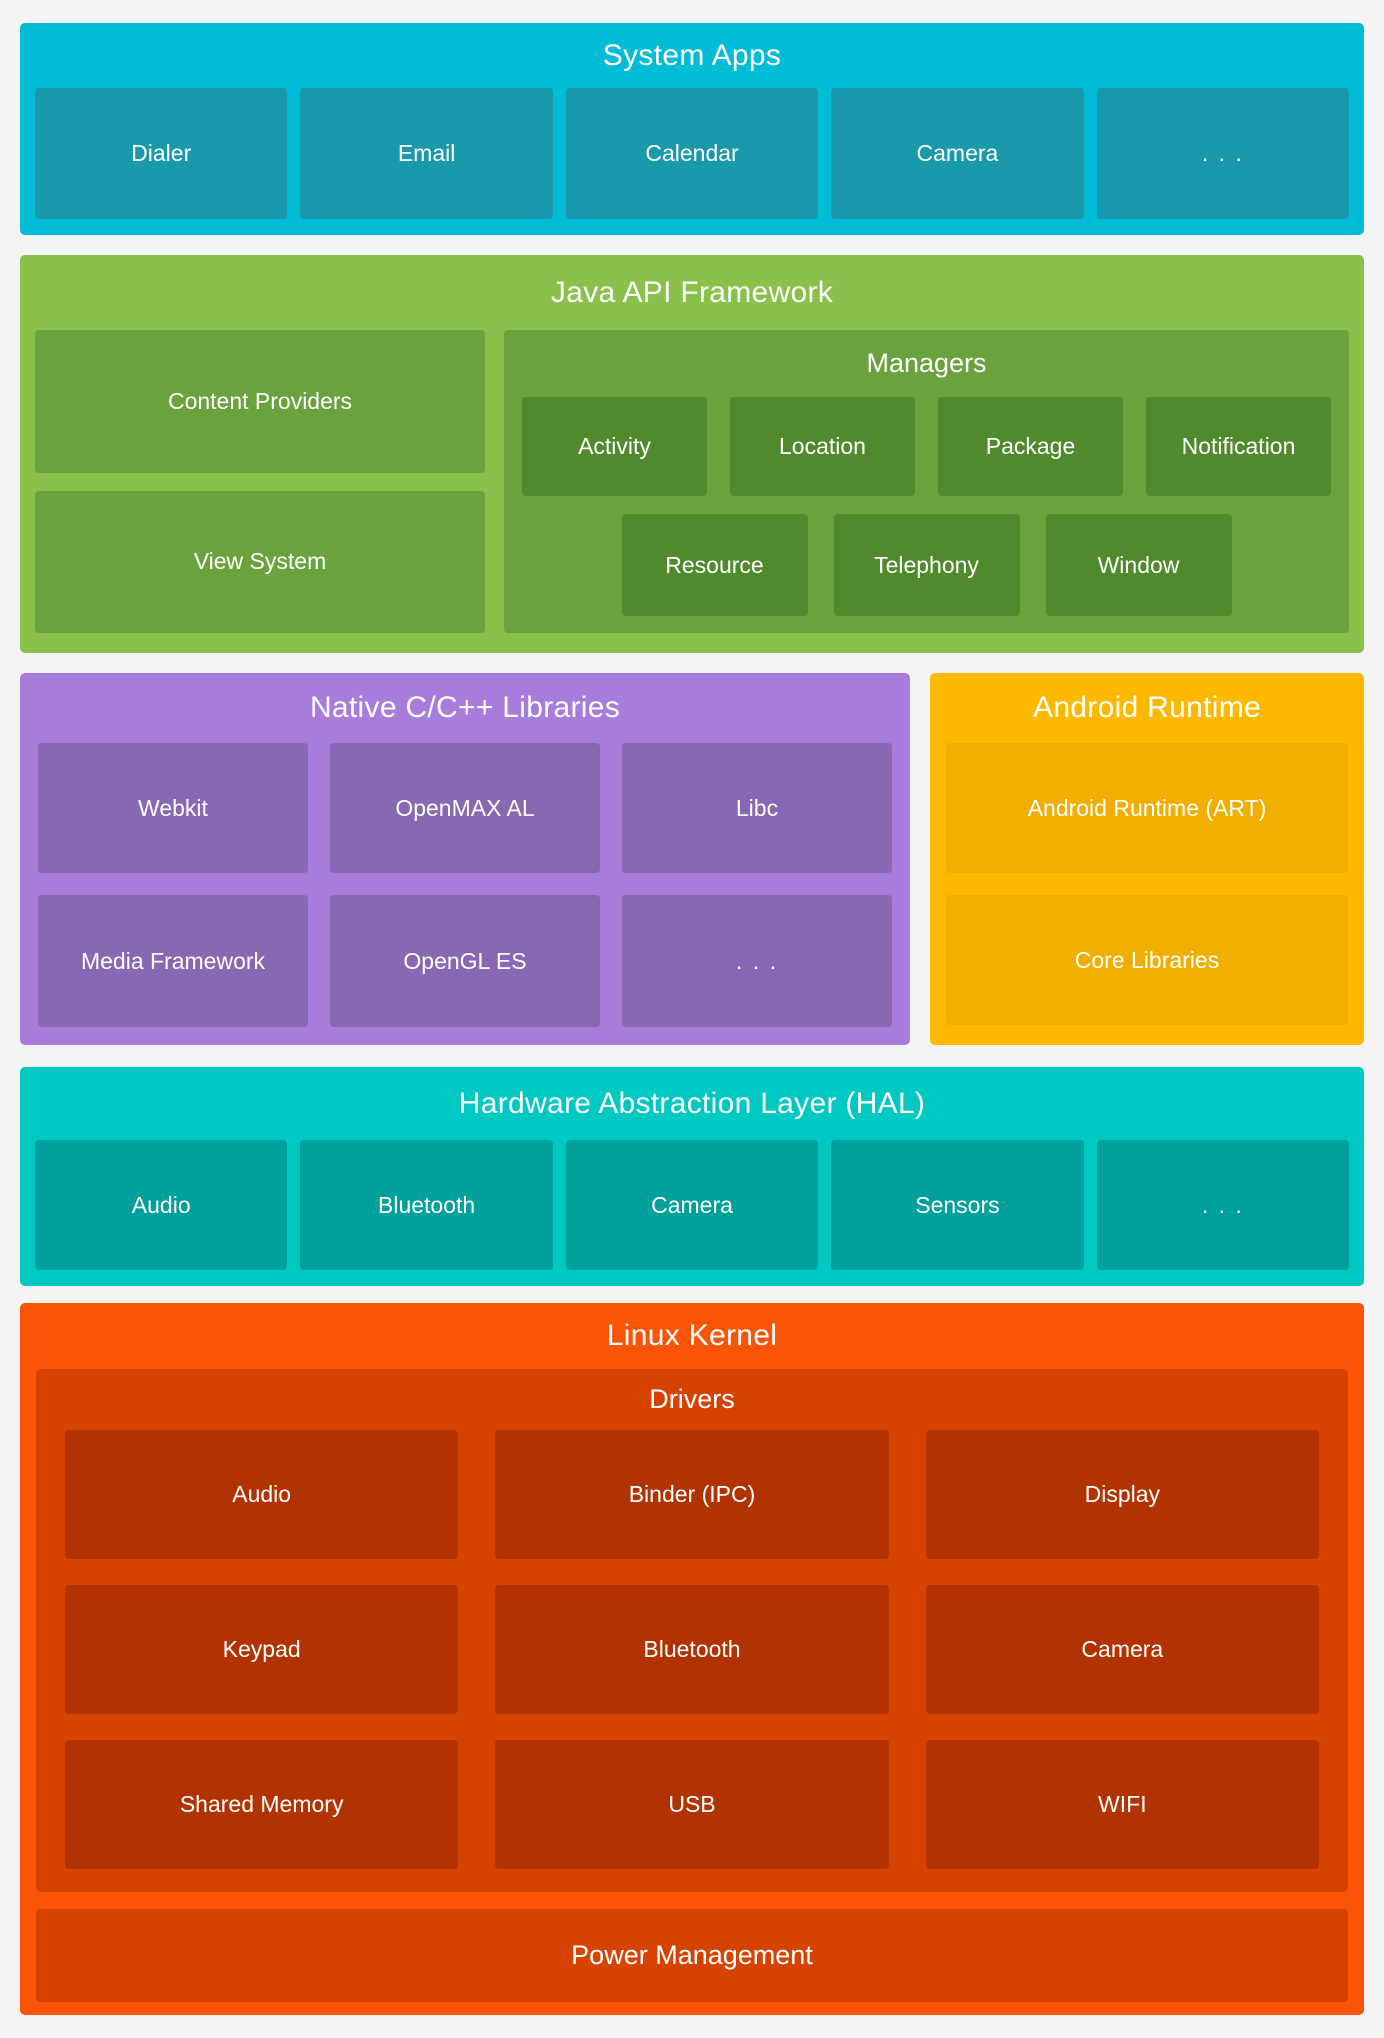 Image resolution: width=1384 pixels, height=2038 pixels. Describe the element at coordinates (614, 446) in the screenshot. I see `manager-activity: Activity` at that location.